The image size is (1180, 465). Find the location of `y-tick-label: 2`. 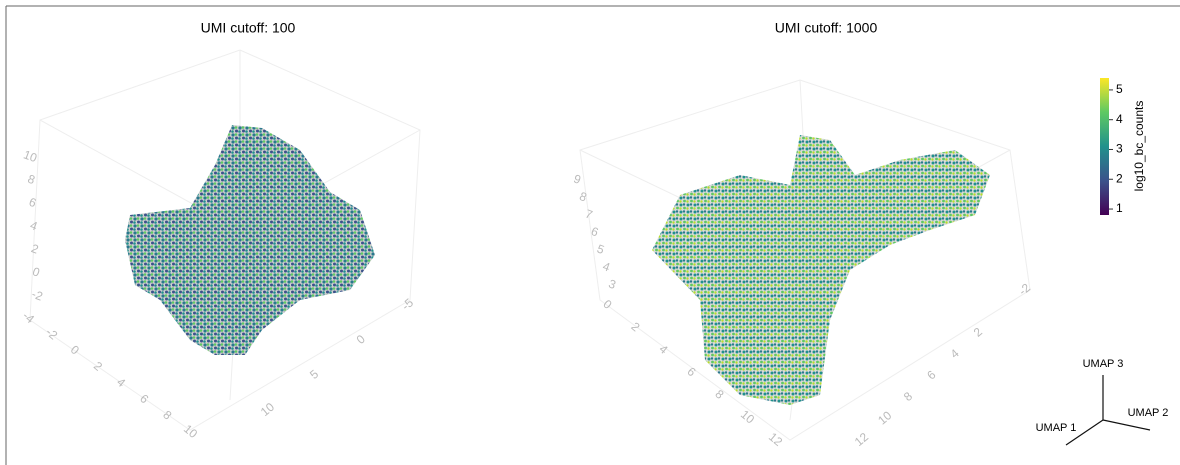

y-tick-label: 2 is located at coordinates (978, 332).